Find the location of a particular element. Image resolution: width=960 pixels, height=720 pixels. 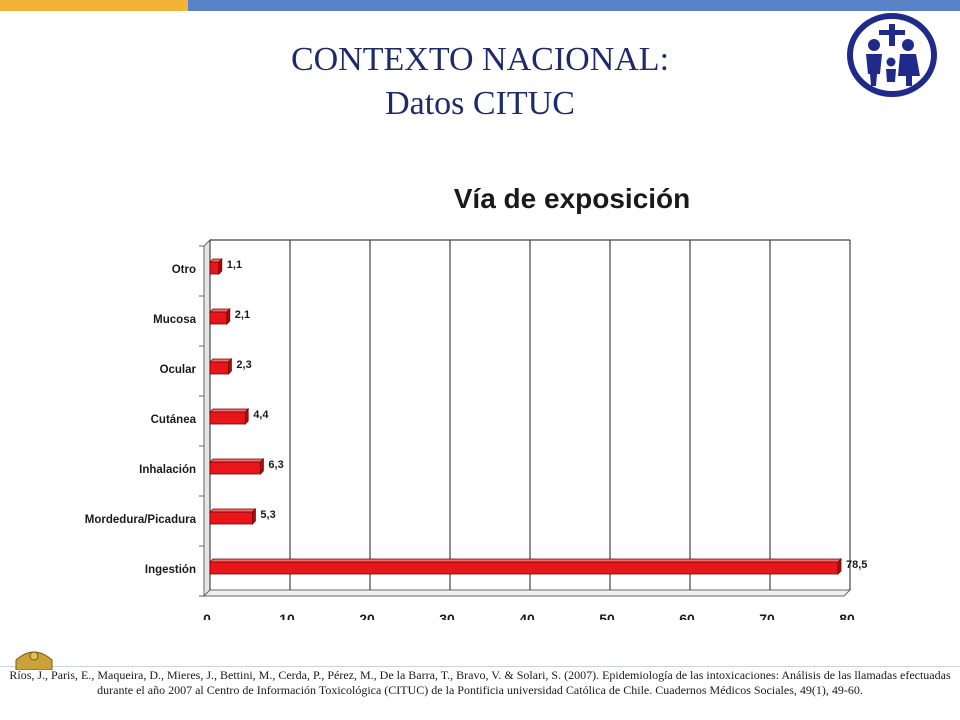

chart-floor is located at coordinates (527, 593).